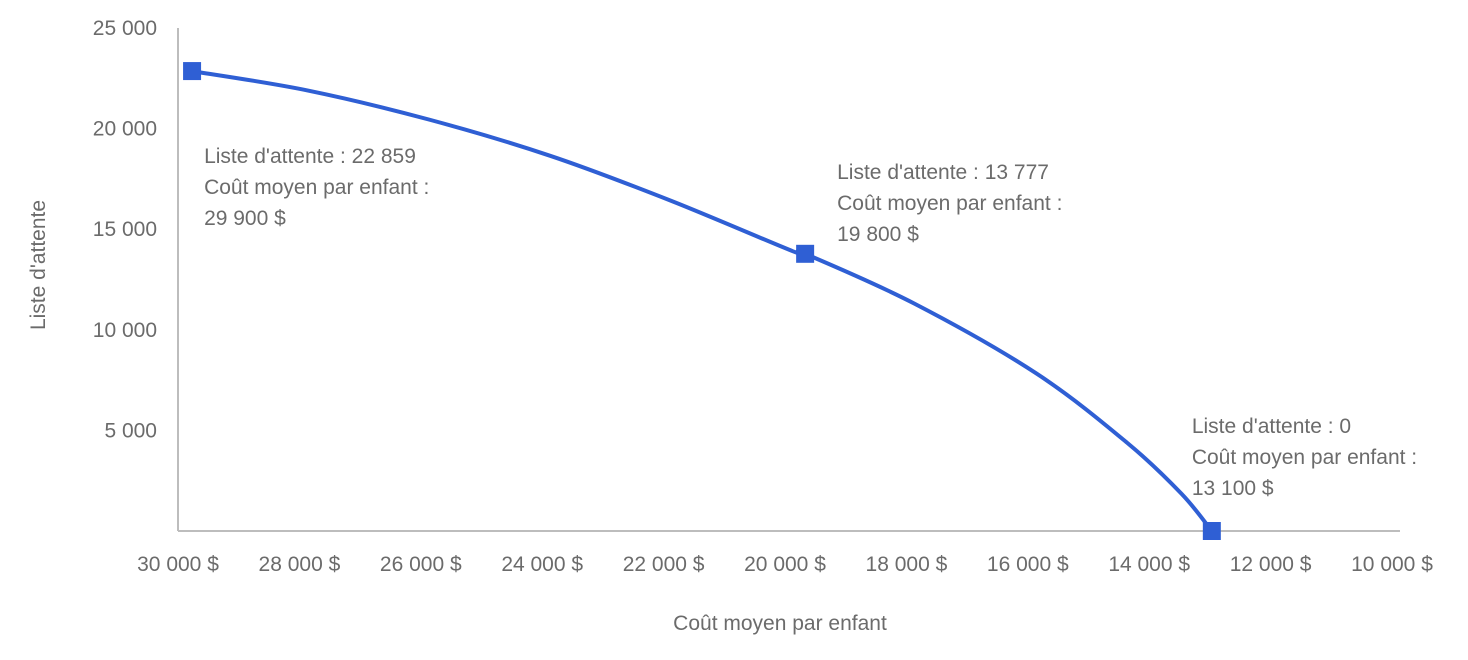 This screenshot has width=1468, height=660. I want to click on y-ticks: 5 000 10 000 15 000 20 000 25 000, so click(125, 229).